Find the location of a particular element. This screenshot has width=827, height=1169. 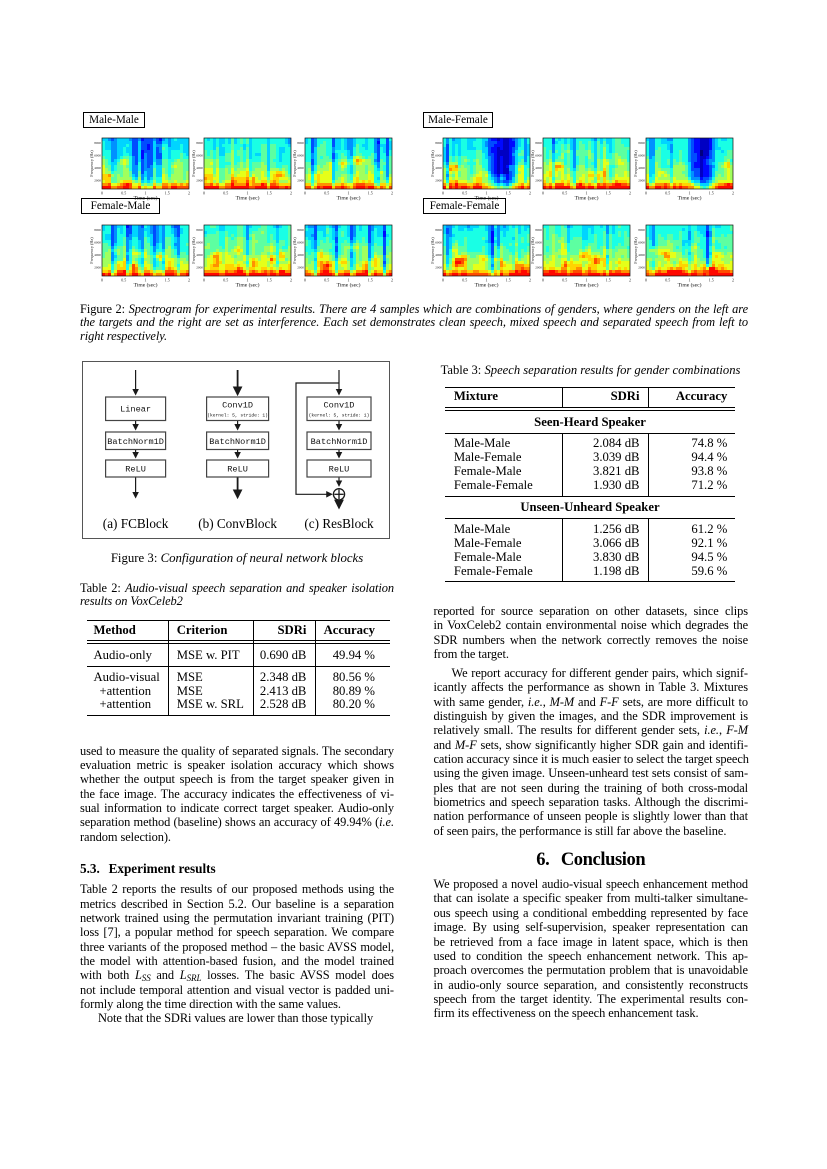

svg-text: (b) ConvBlock is located at coordinates (237, 523).